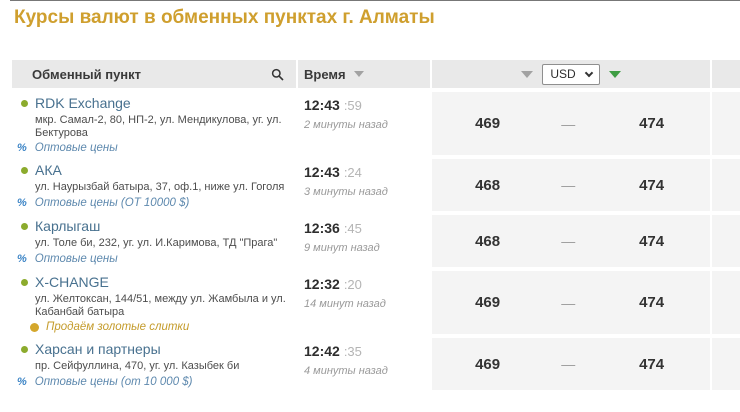 The height and width of the screenshot is (412, 740). What do you see at coordinates (112, 202) in the screenshot?
I see `note-text: Оптовые цены (ОТ 10000 $)` at bounding box center [112, 202].